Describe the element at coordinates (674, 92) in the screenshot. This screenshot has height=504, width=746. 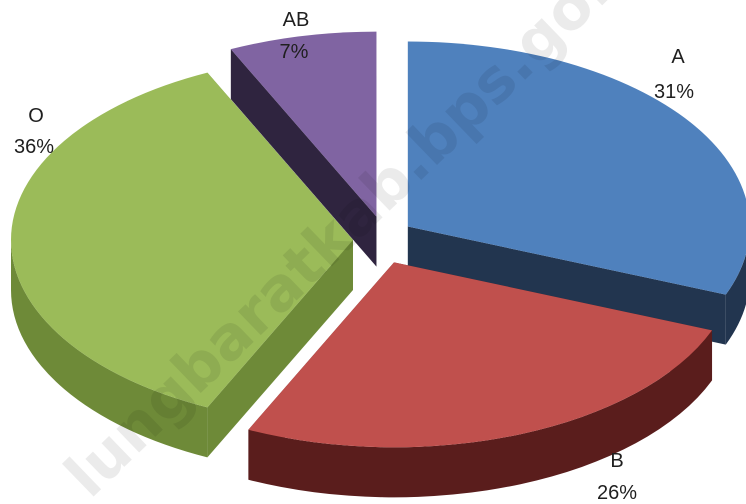
I see `label-a-percent: 31%` at that location.